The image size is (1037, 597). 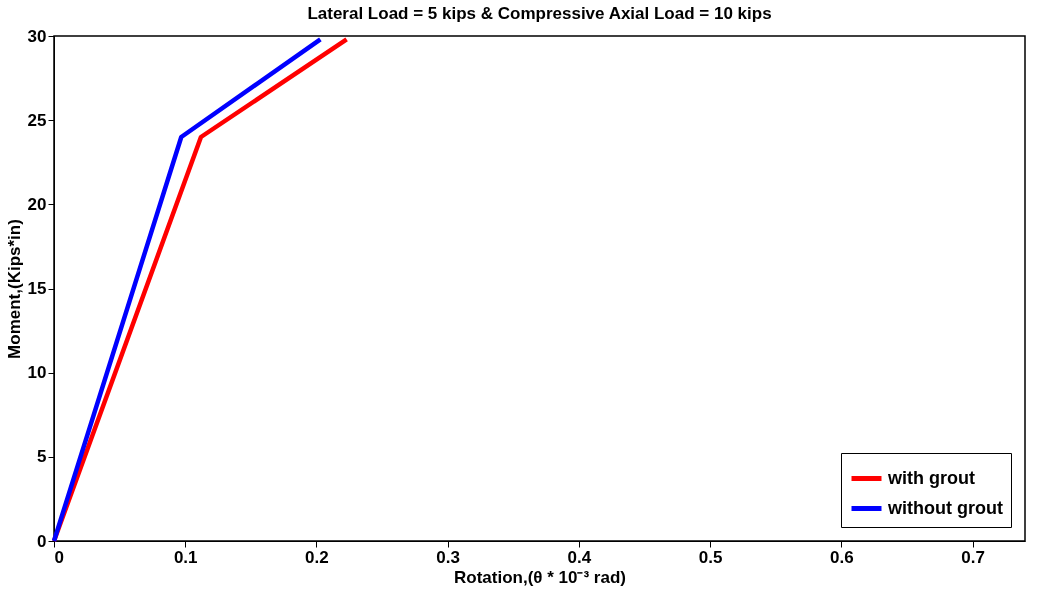 I want to click on legend-label: with grout, so click(x=931, y=477).